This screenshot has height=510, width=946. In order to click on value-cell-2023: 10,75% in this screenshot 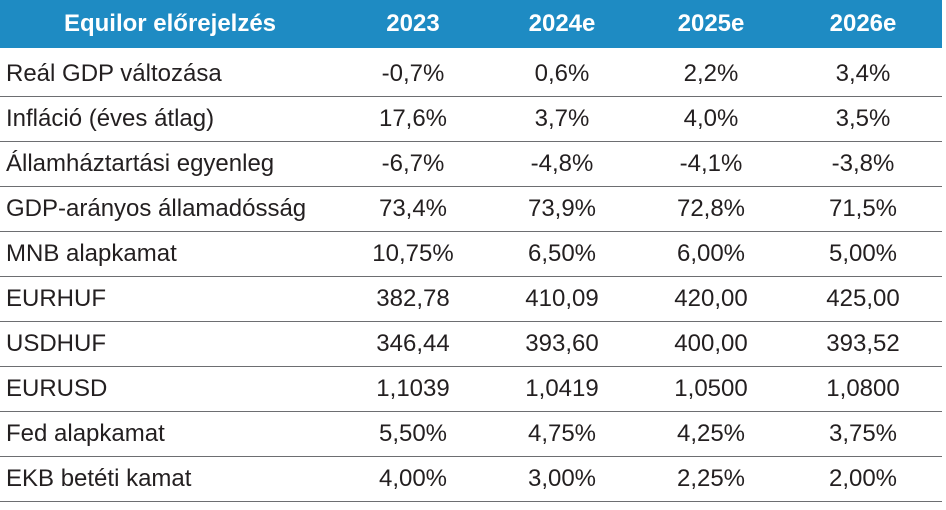, I will do `click(413, 254)`.